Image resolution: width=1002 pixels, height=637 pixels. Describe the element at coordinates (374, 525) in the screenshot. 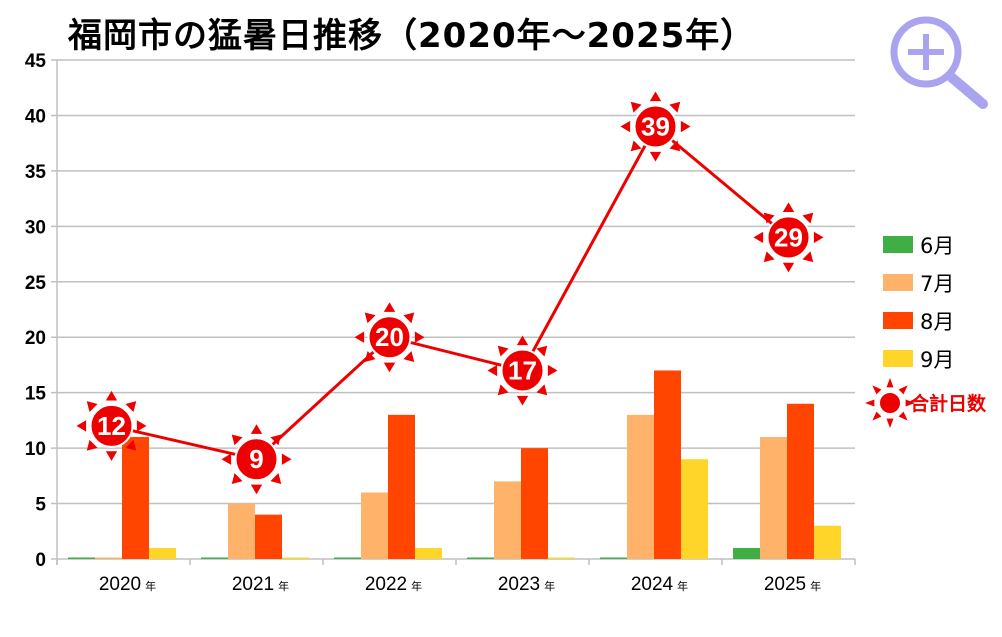

I see `bar-7月-2022` at that location.